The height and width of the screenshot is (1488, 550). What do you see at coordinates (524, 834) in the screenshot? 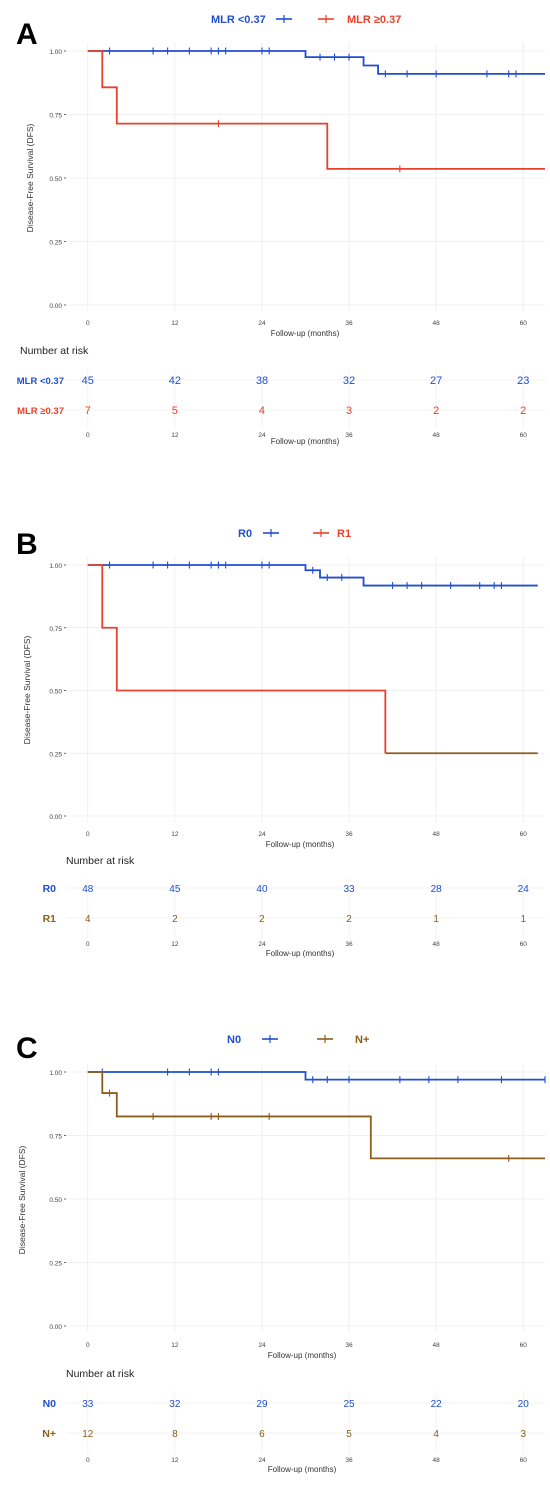
I see `pb-x-tick-label: 60` at bounding box center [524, 834].